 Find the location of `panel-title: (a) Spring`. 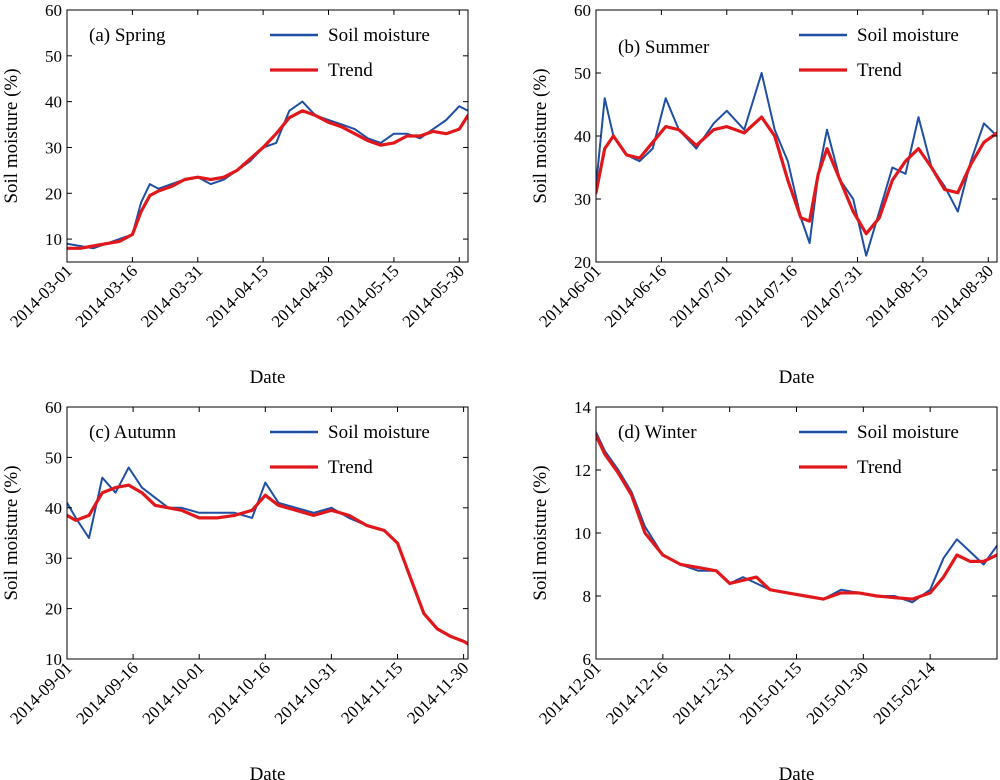

panel-title: (a) Spring is located at coordinates (127, 35).